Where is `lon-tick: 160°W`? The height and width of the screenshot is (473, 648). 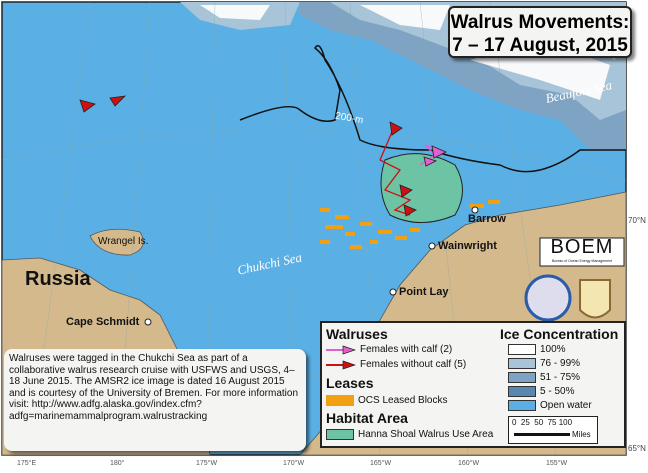
lon-tick: 160°W is located at coordinates (469, 463).